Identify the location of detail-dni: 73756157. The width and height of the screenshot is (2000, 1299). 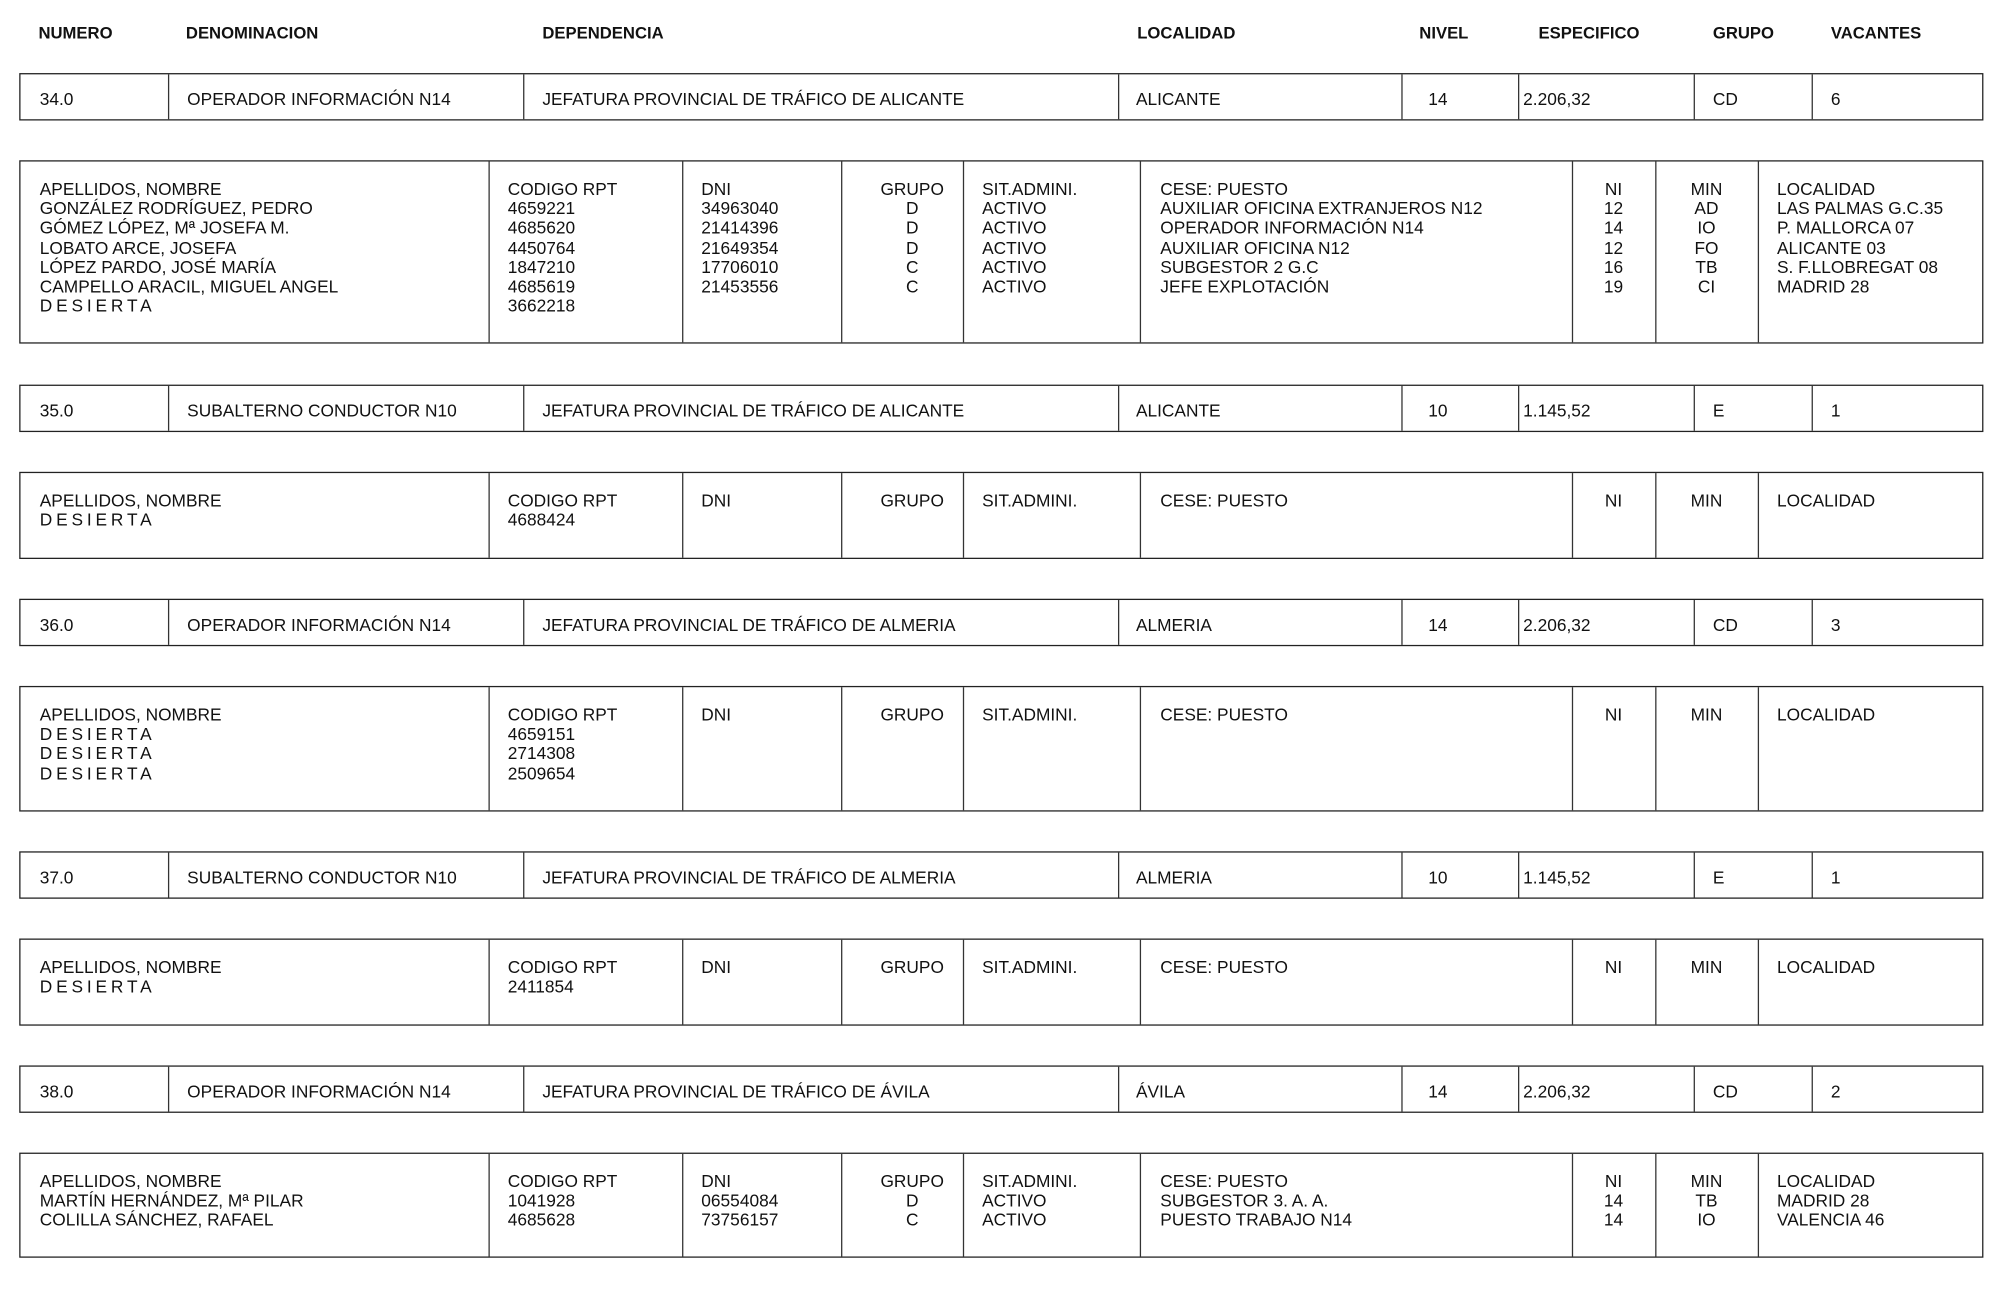
(740, 1220).